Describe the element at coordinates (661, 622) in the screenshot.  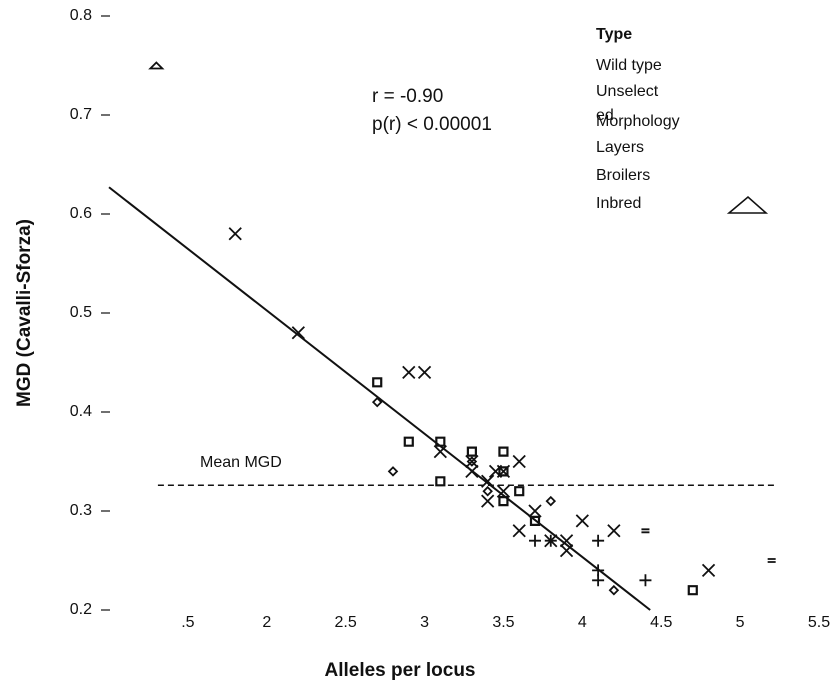
I see `x-tick-label: 4.5` at that location.